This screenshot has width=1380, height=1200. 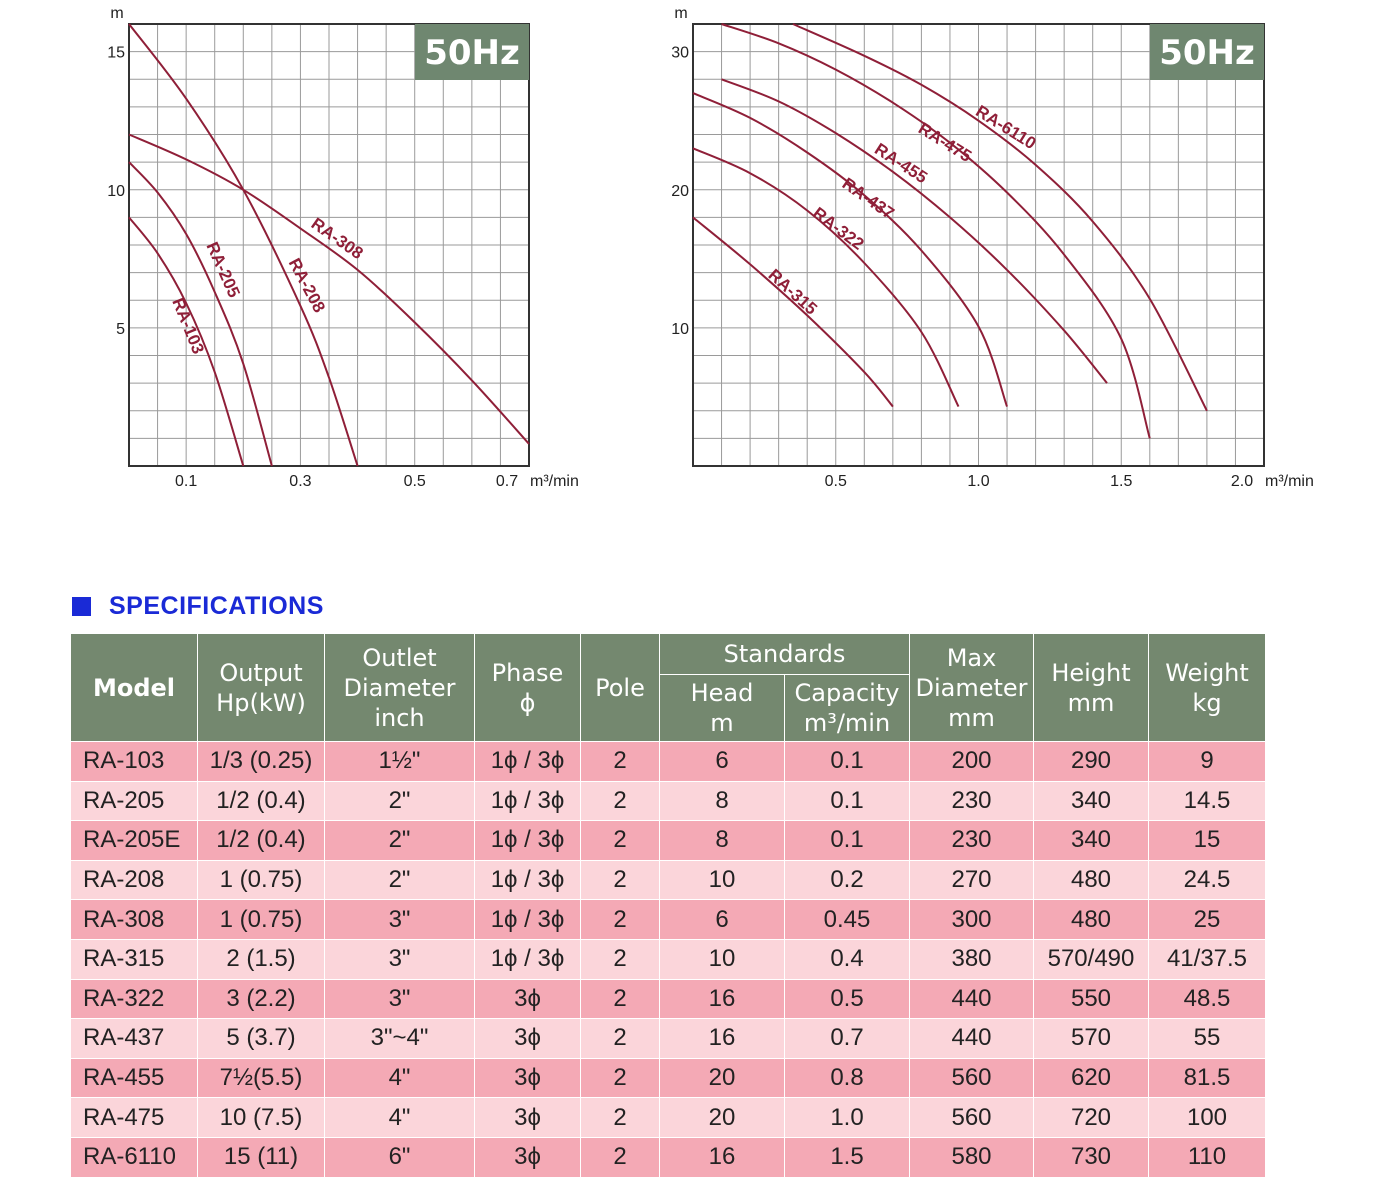 What do you see at coordinates (978, 481) in the screenshot?
I see `x-tick-label: 1.0` at bounding box center [978, 481].